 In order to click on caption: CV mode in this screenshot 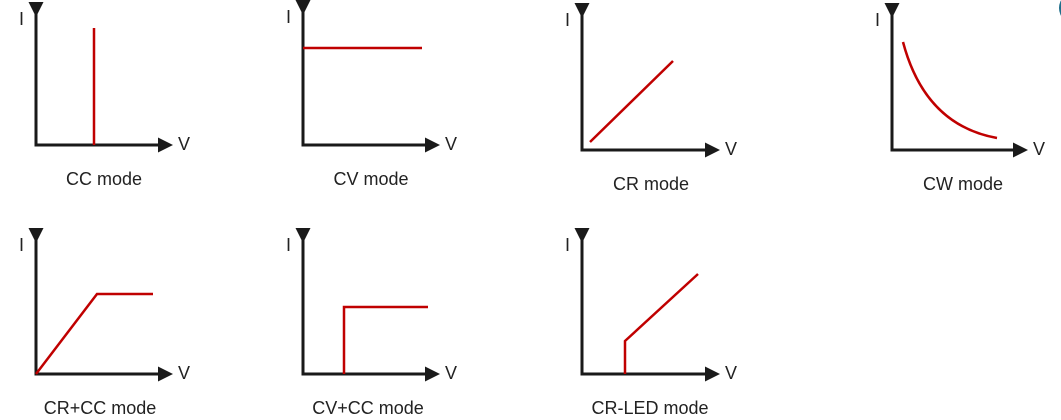, I will do `click(370, 179)`.